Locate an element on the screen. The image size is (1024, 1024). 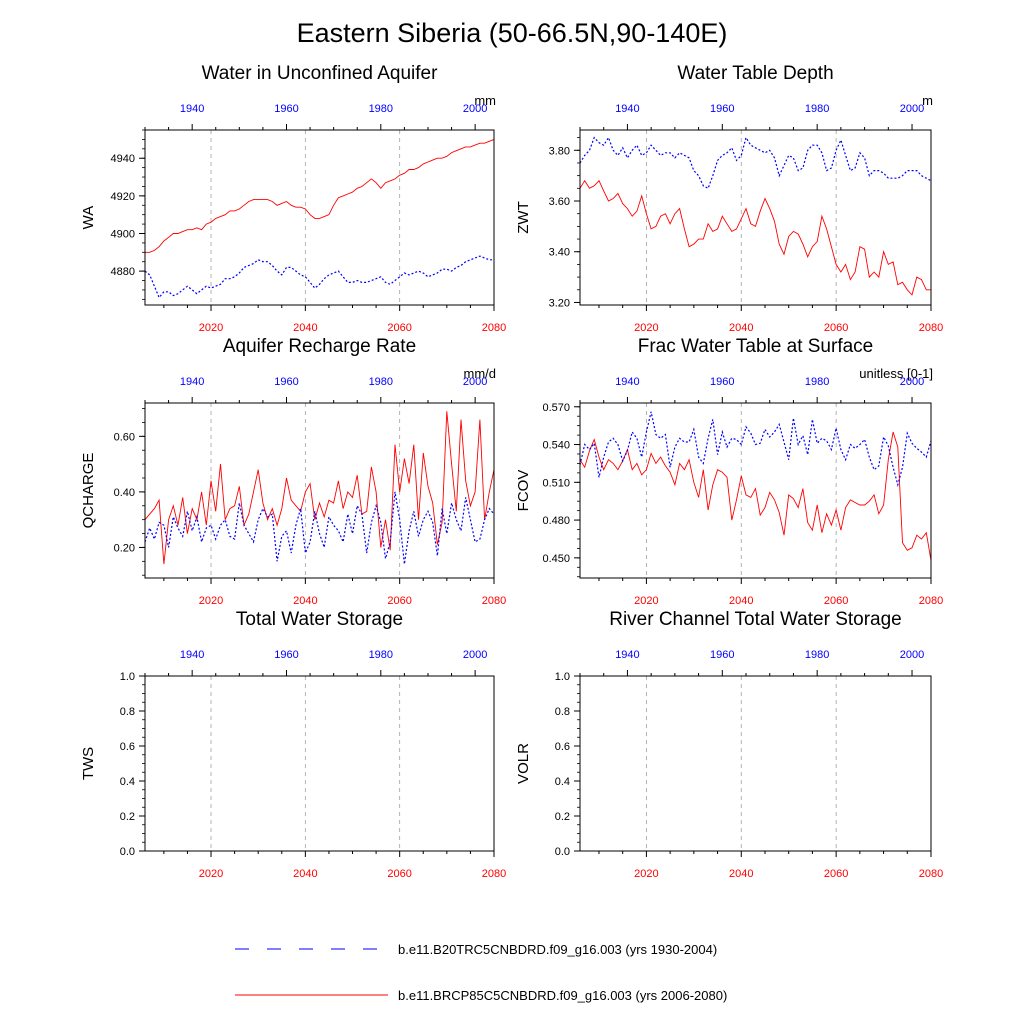
figure-title: Eastern Siberia (50-66.5N,90-140E) is located at coordinates (512, 33).